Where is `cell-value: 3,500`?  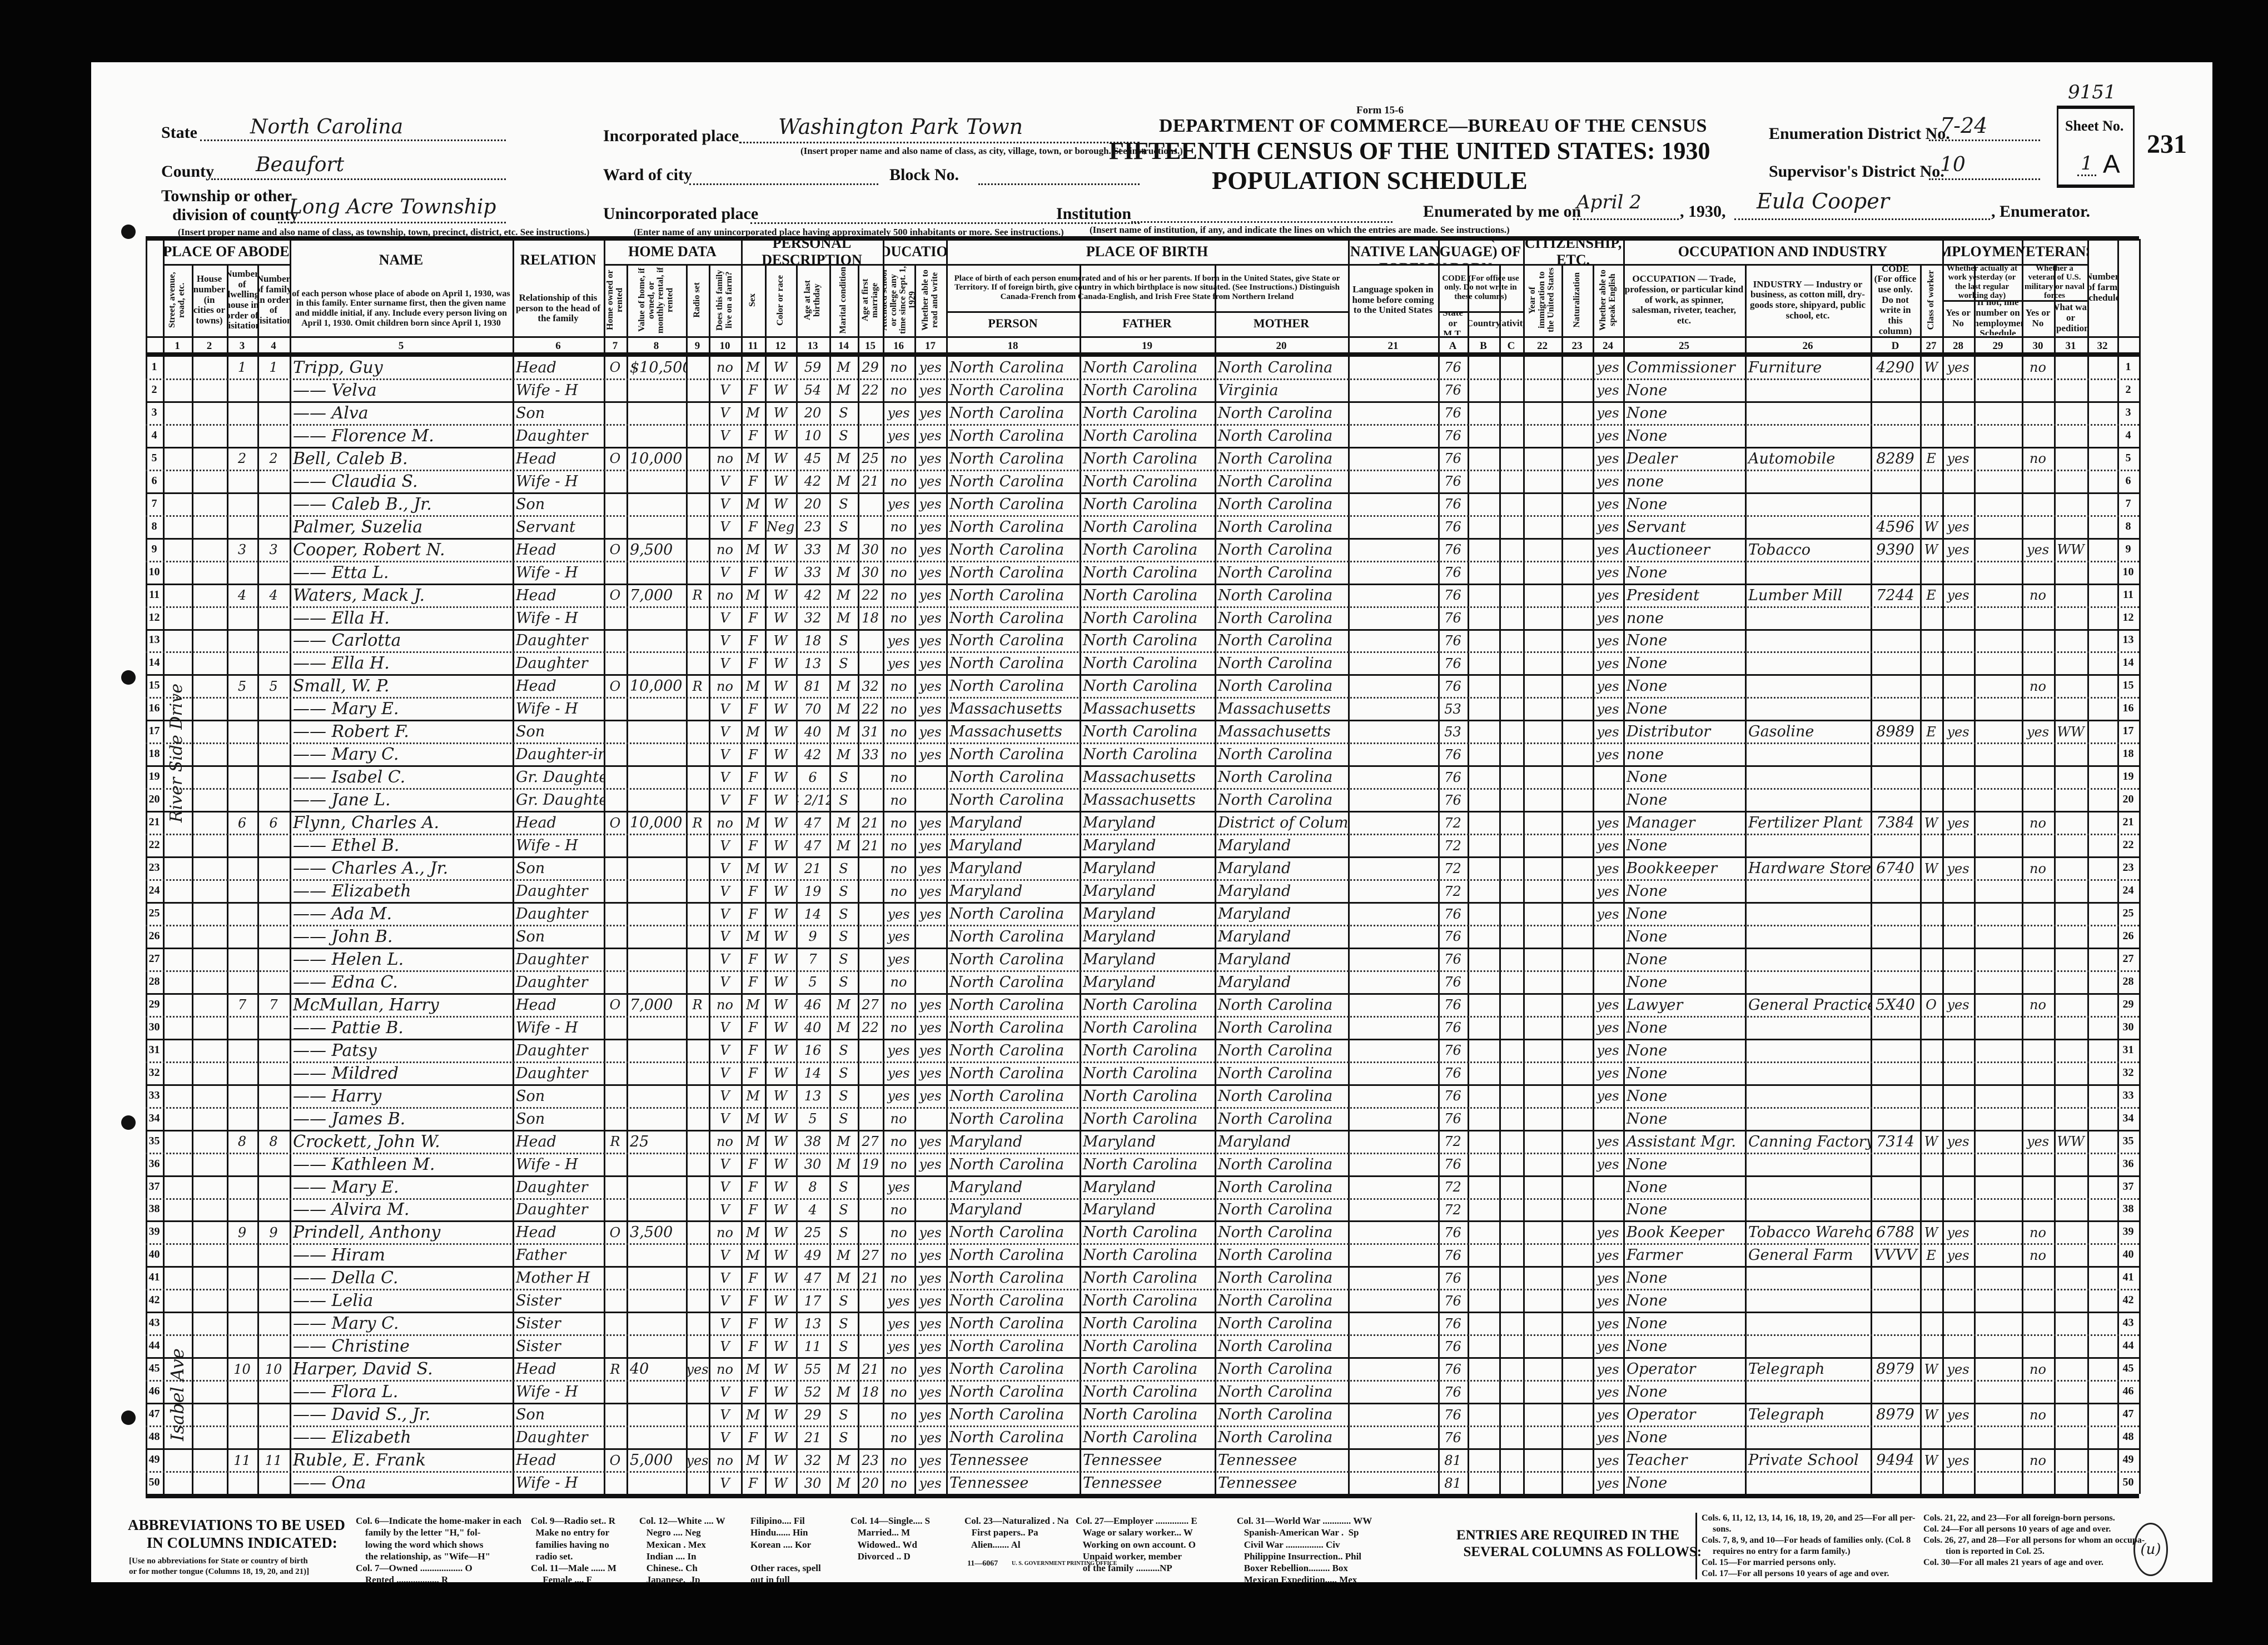
cell-value: 3,500 is located at coordinates (651, 1233).